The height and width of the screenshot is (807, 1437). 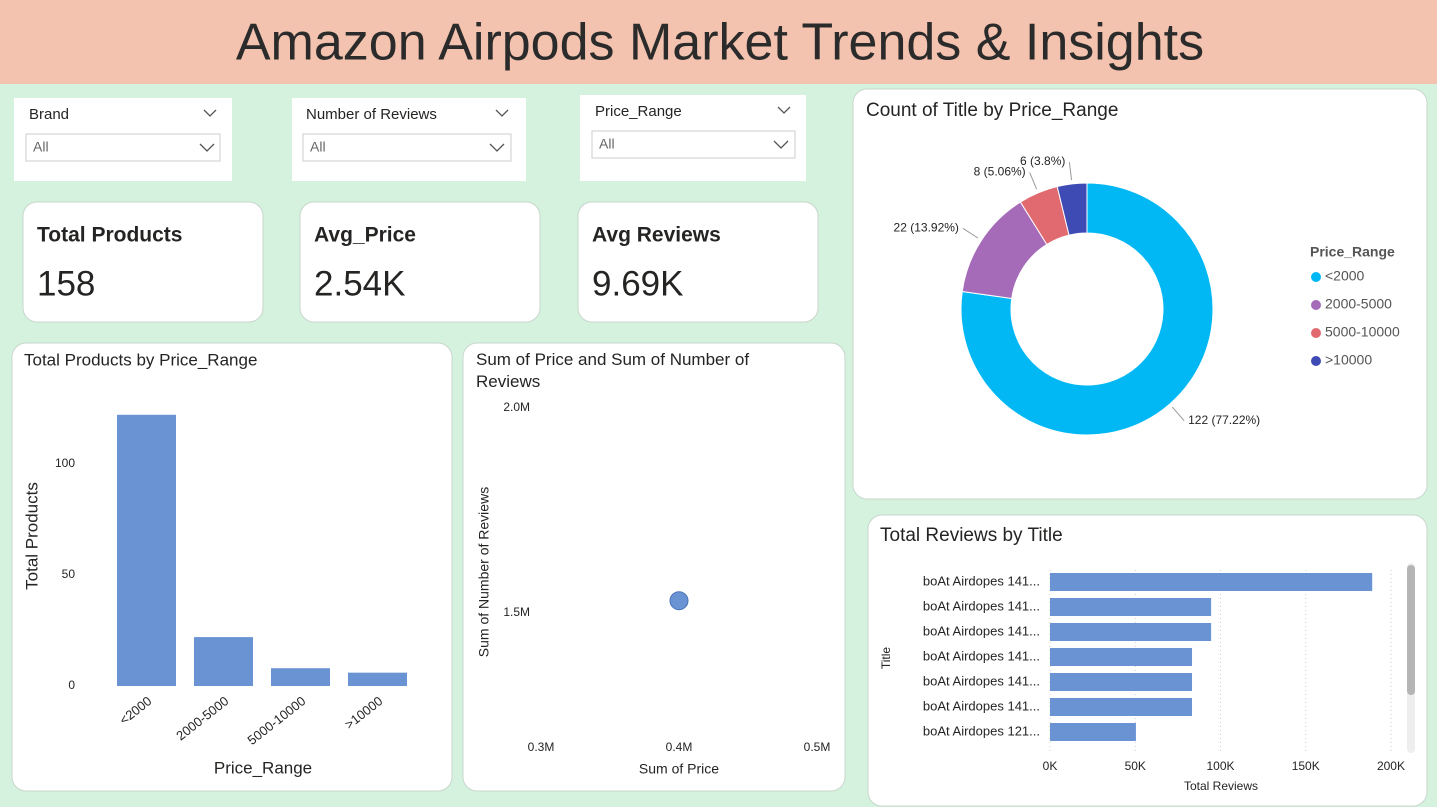 I want to click on x-tick-label: 150K, so click(x=1306, y=766).